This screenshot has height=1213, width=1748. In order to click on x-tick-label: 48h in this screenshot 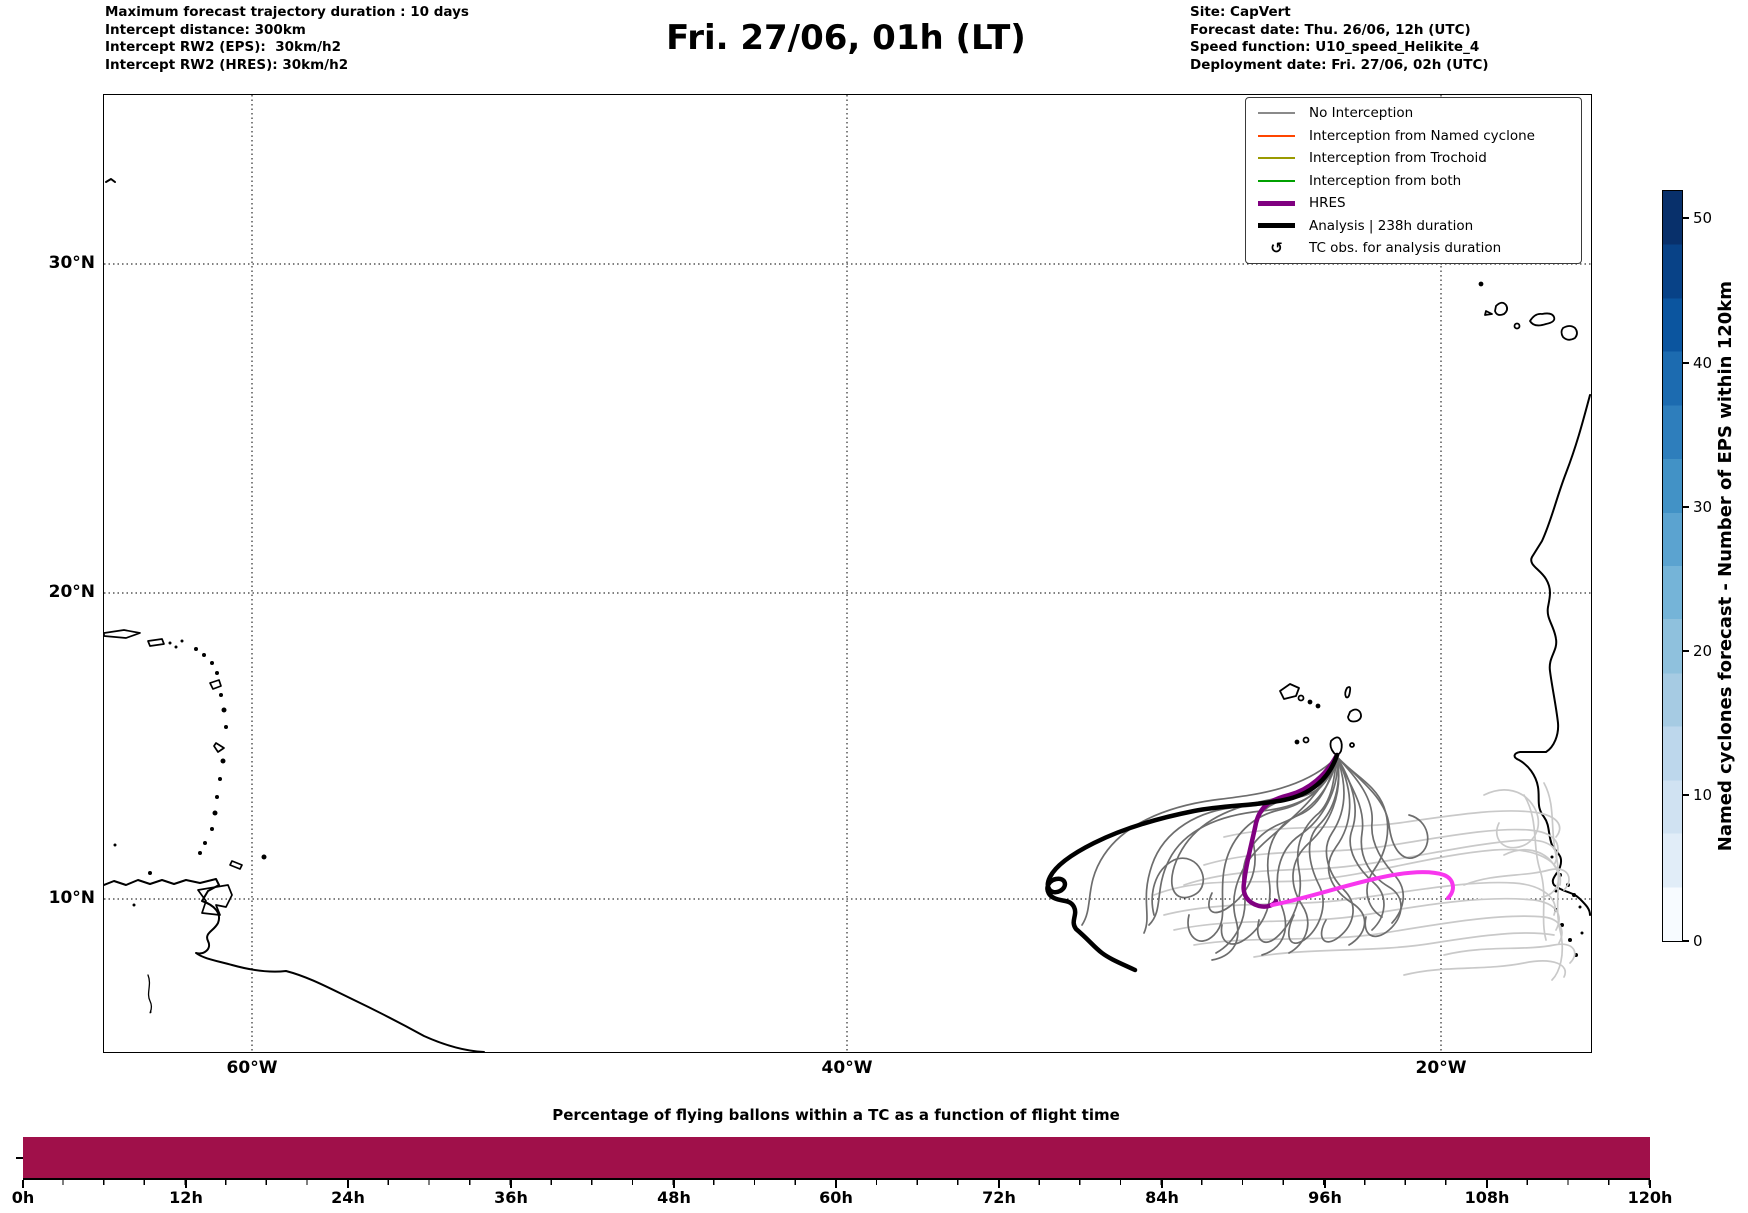, I will do `click(674, 1197)`.